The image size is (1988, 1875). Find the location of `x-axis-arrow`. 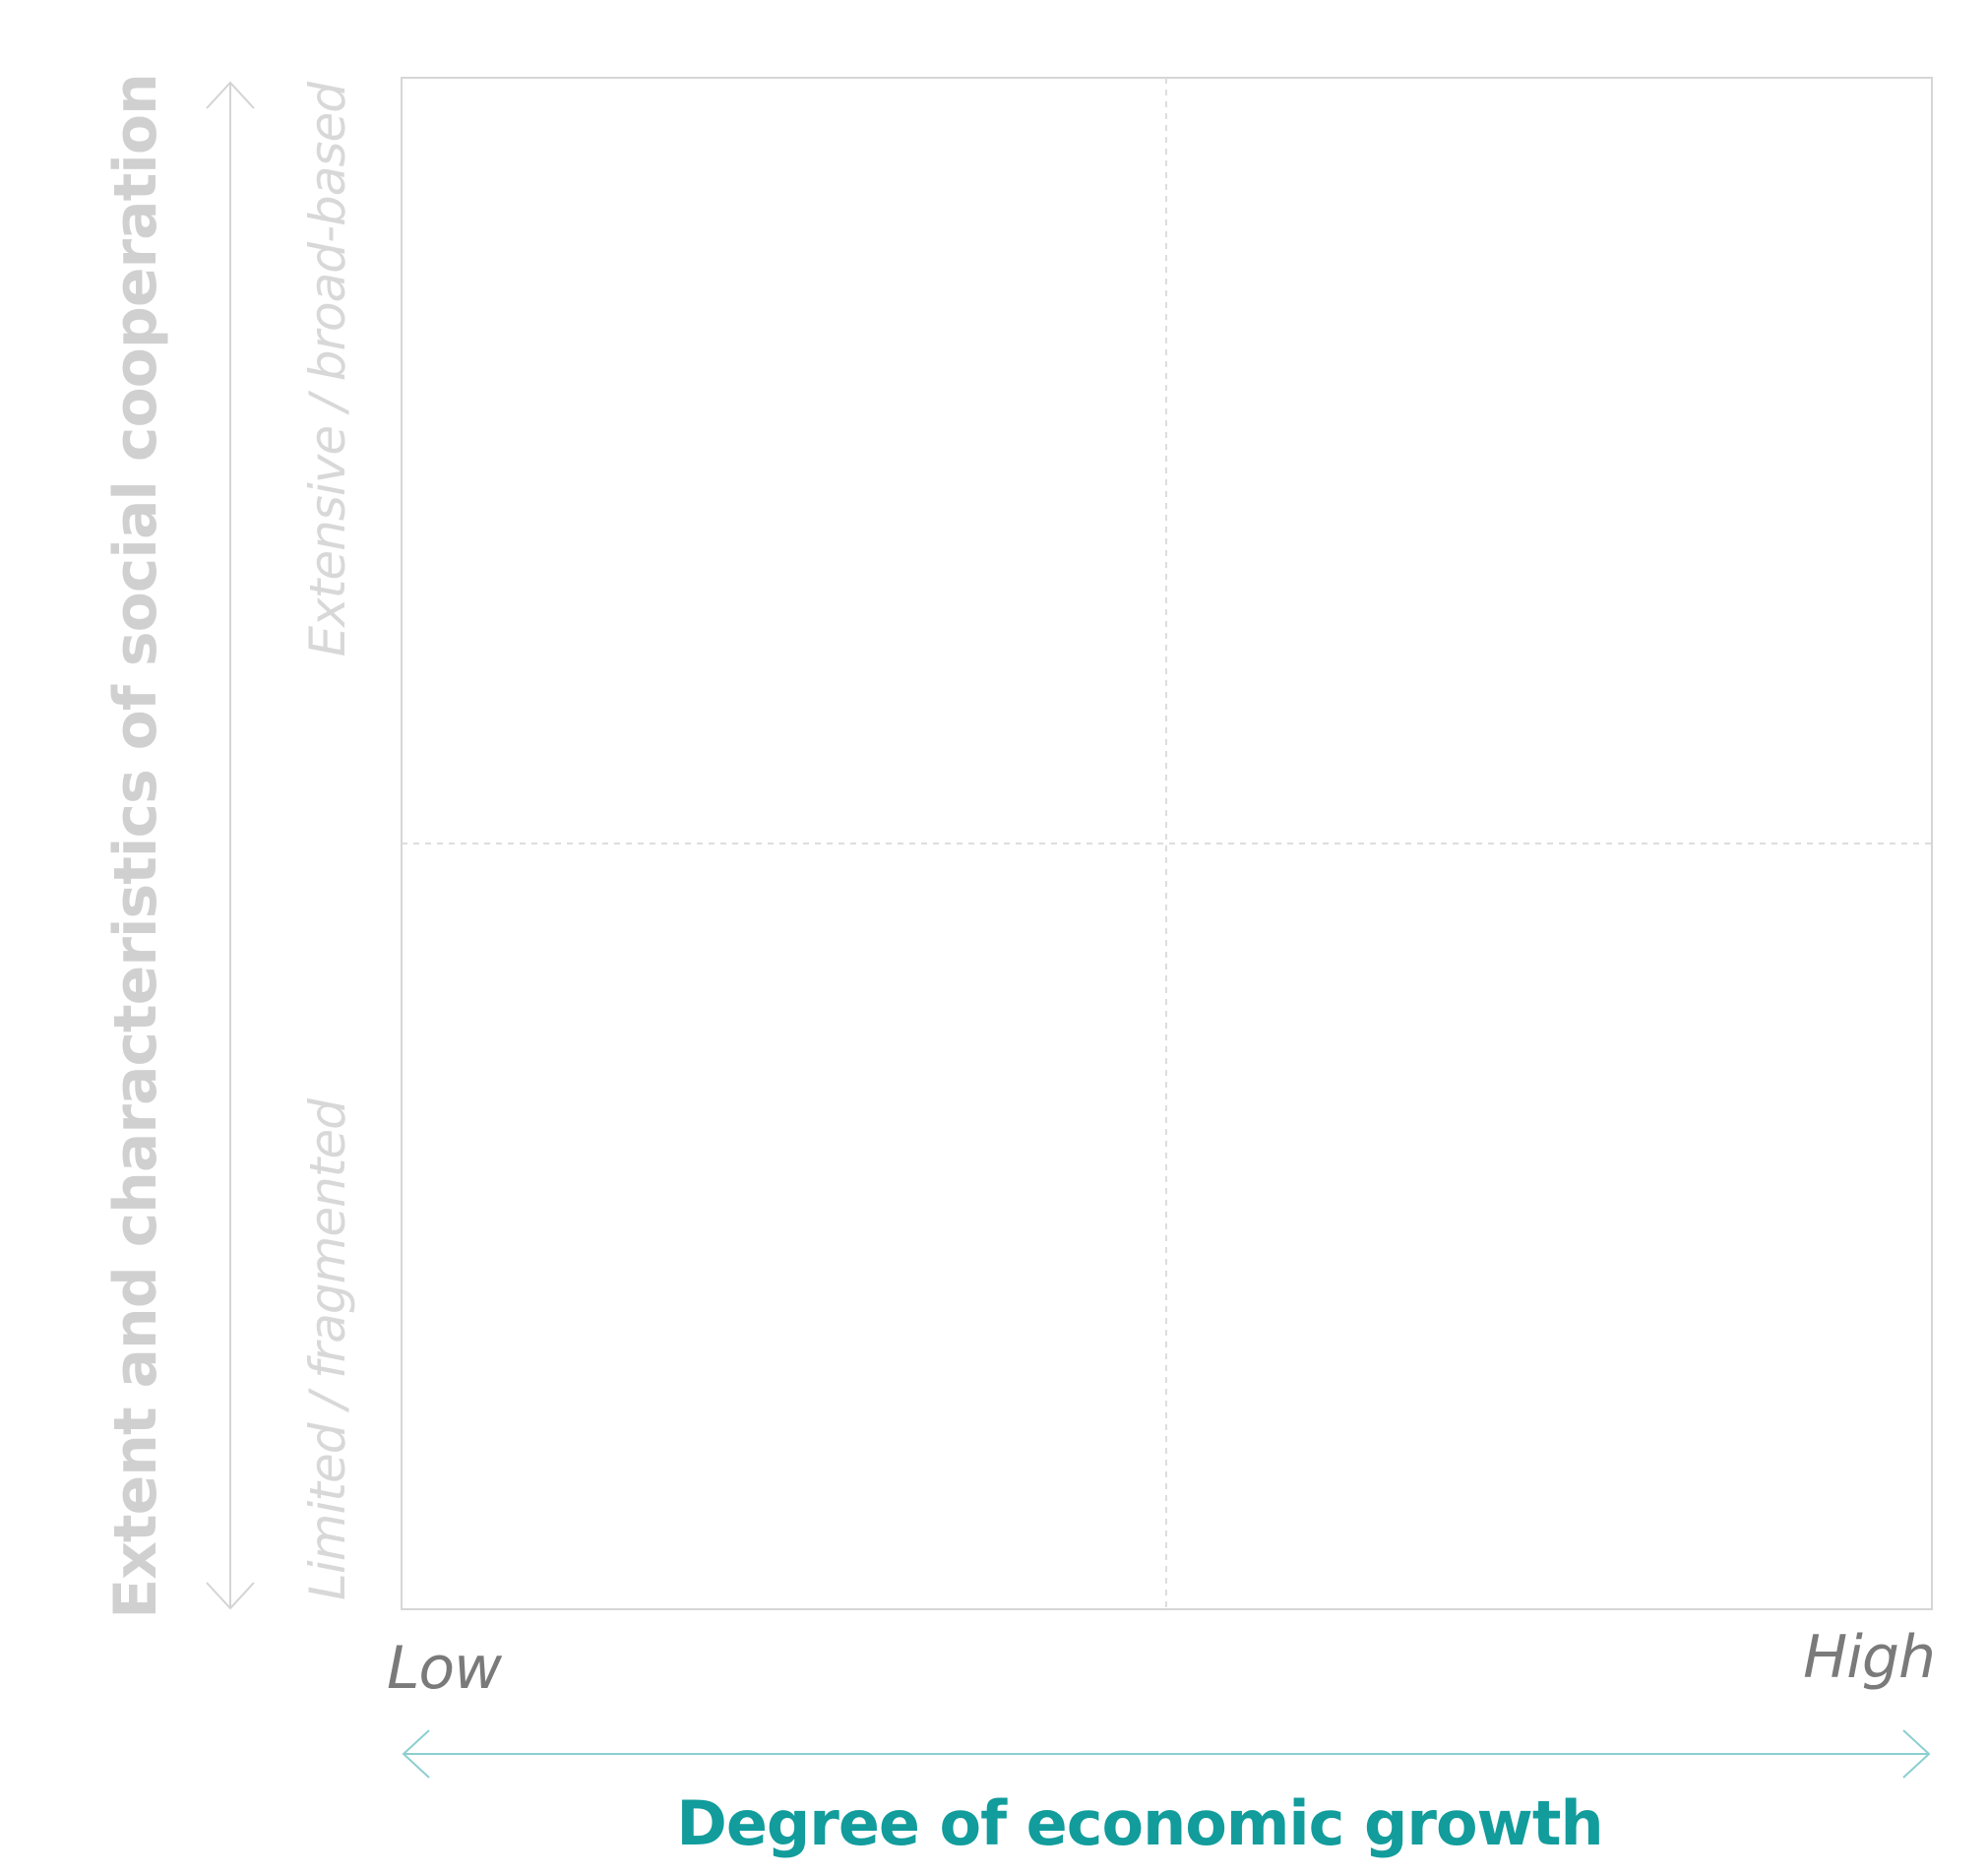

x-axis-arrow is located at coordinates (1167, 1754).